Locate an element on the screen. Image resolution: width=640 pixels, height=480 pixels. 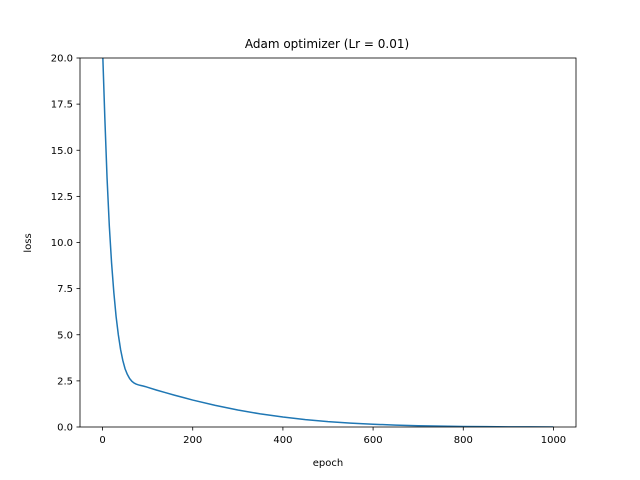
x-tick-label: 200 is located at coordinates (192, 440).